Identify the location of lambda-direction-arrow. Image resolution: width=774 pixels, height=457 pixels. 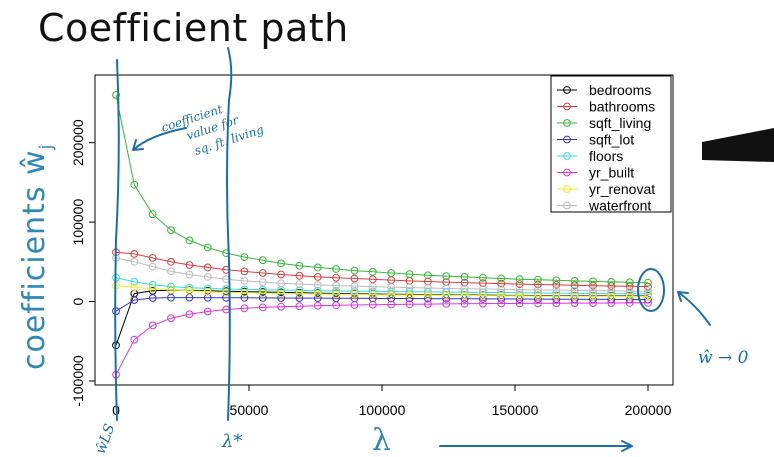
(536, 446).